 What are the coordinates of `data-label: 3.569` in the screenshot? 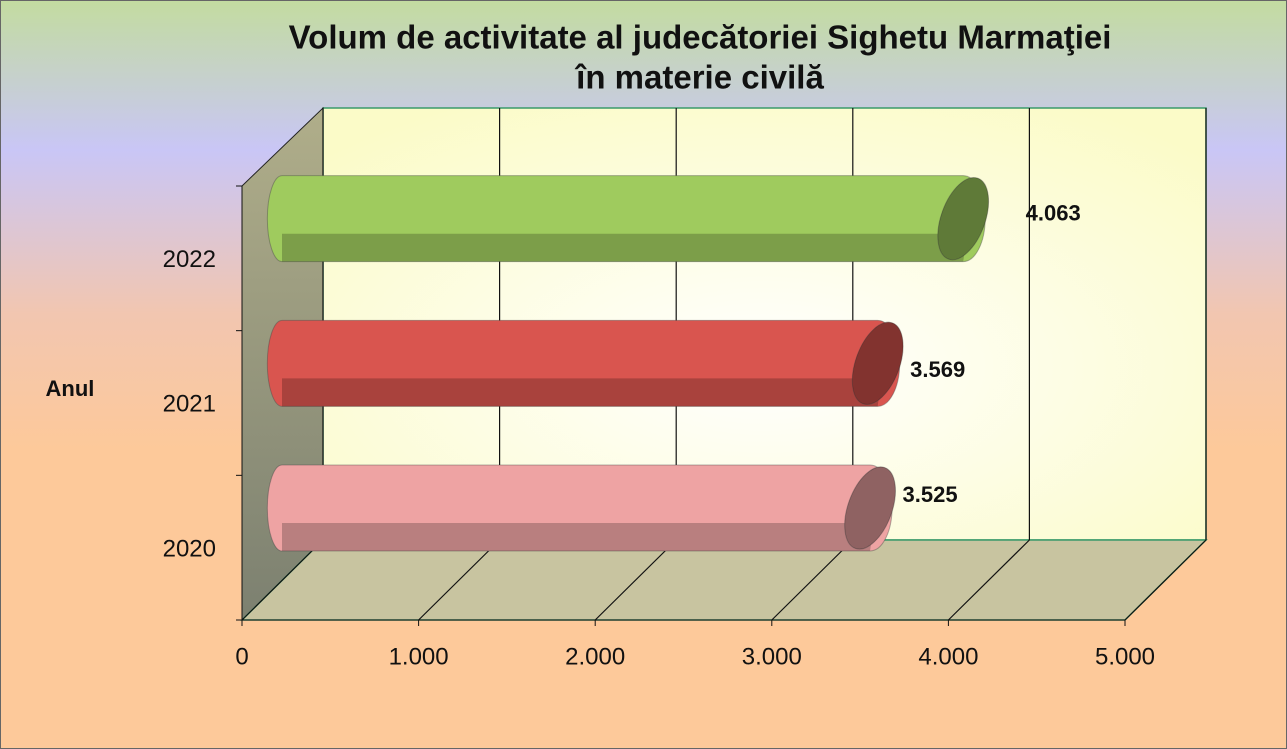 It's located at (937, 369).